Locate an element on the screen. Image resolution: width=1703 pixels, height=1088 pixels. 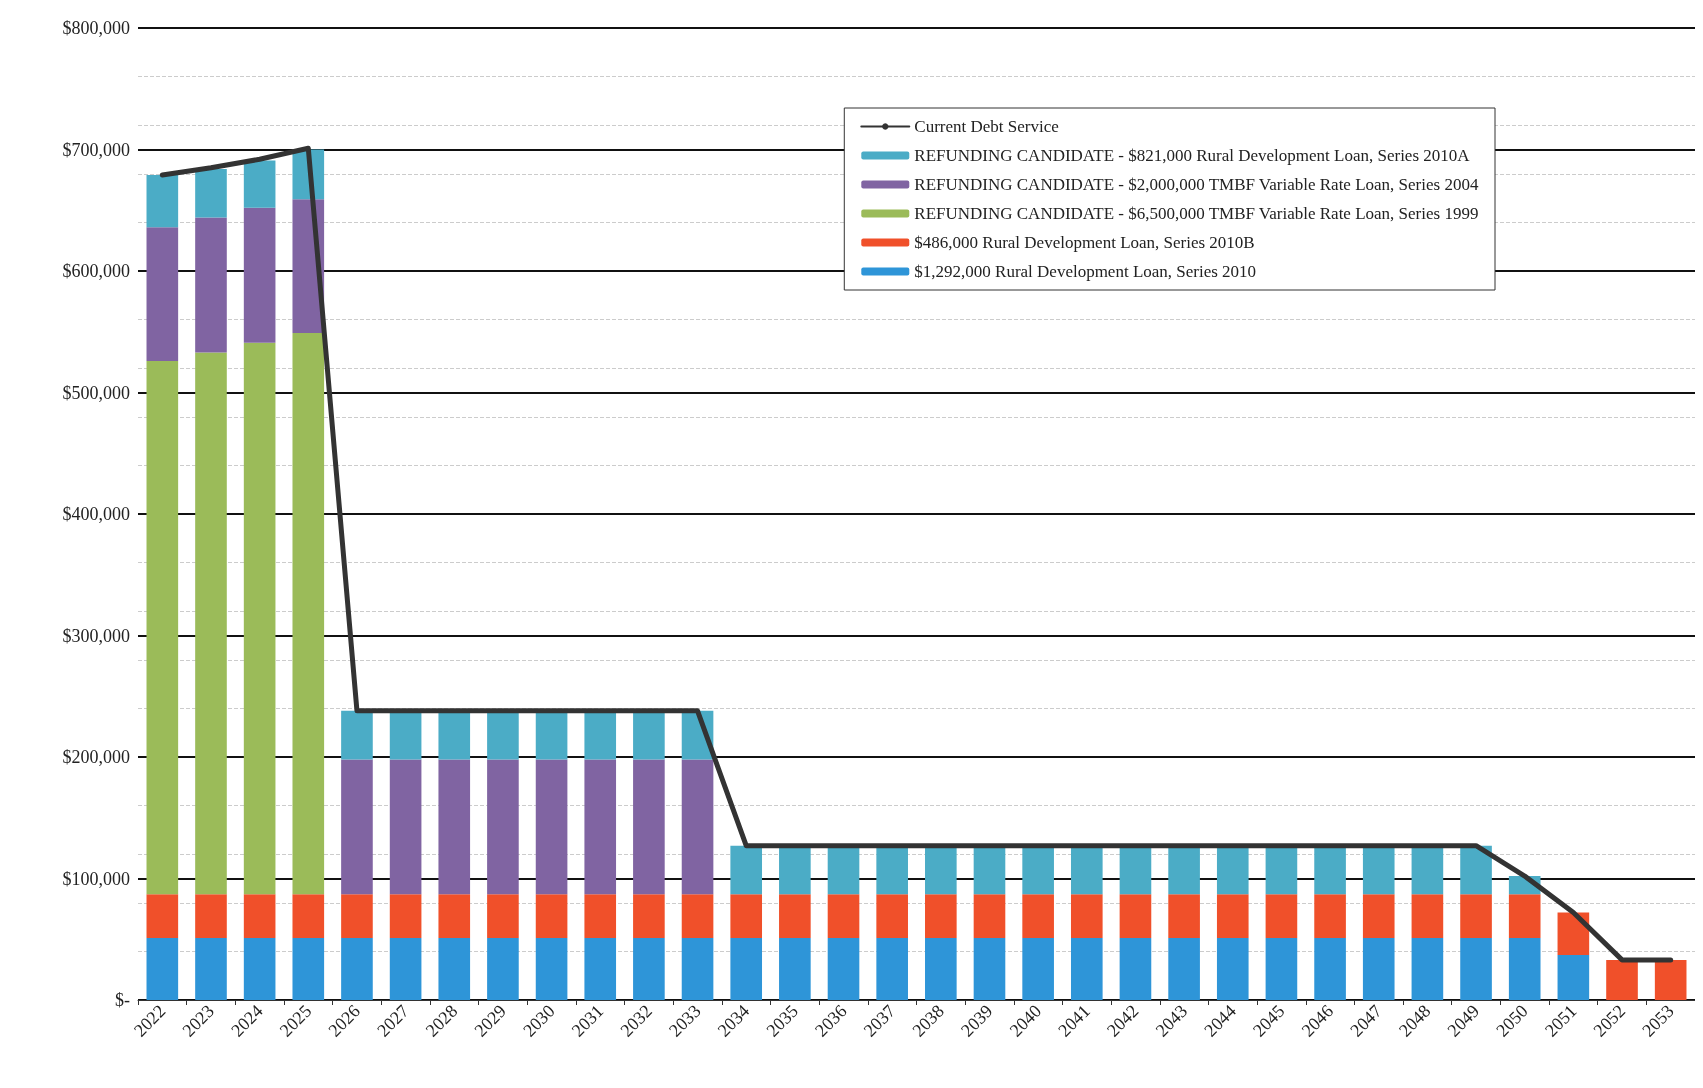
y-tick-label: $500,000 is located at coordinates (96, 392).